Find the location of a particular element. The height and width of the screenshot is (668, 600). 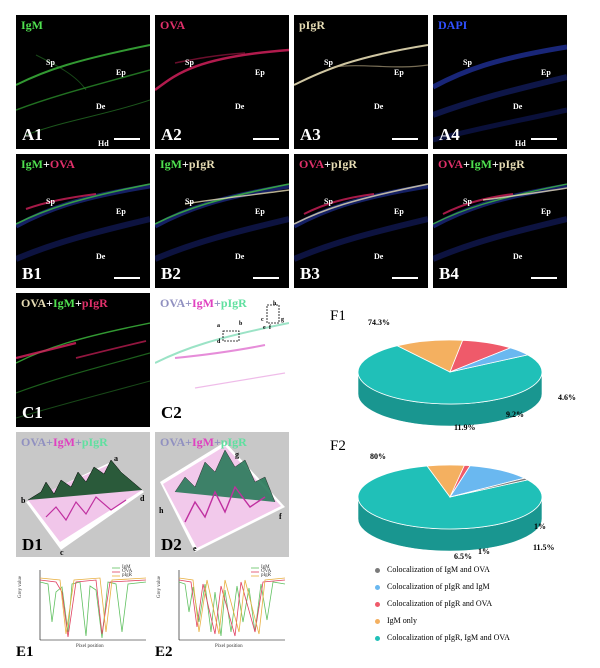

a2-ep-label: Ep is located at coordinates (260, 72).